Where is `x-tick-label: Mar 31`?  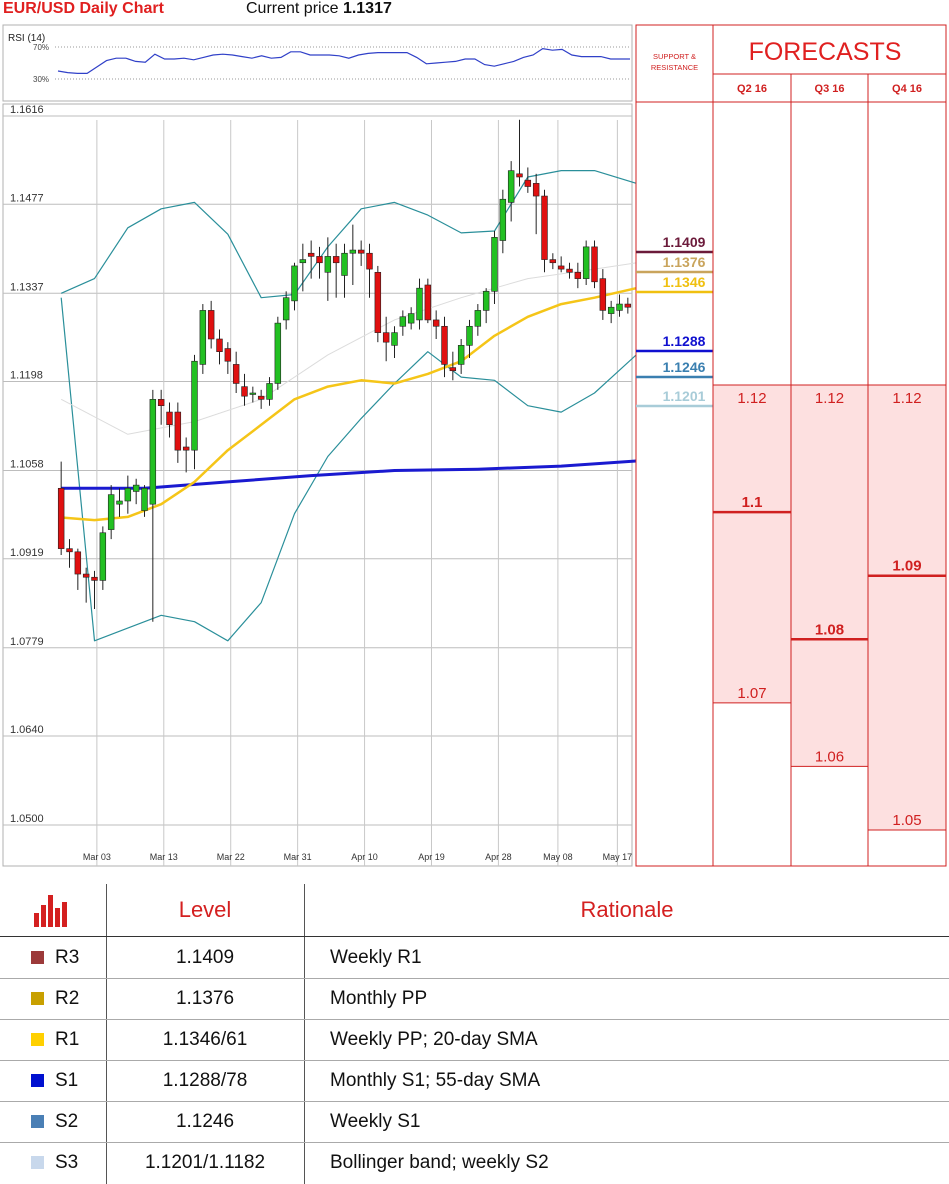
x-tick-label: Mar 31 is located at coordinates (298, 857).